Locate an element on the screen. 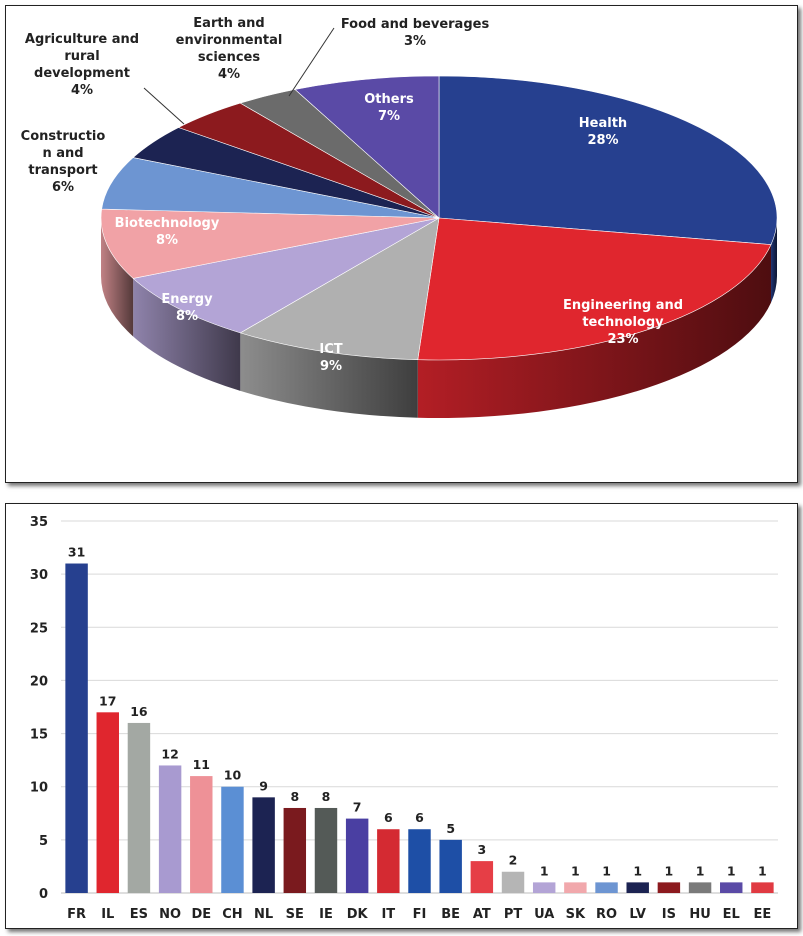 Image resolution: width=803 pixels, height=936 pixels. bar-at is located at coordinates (482, 877).